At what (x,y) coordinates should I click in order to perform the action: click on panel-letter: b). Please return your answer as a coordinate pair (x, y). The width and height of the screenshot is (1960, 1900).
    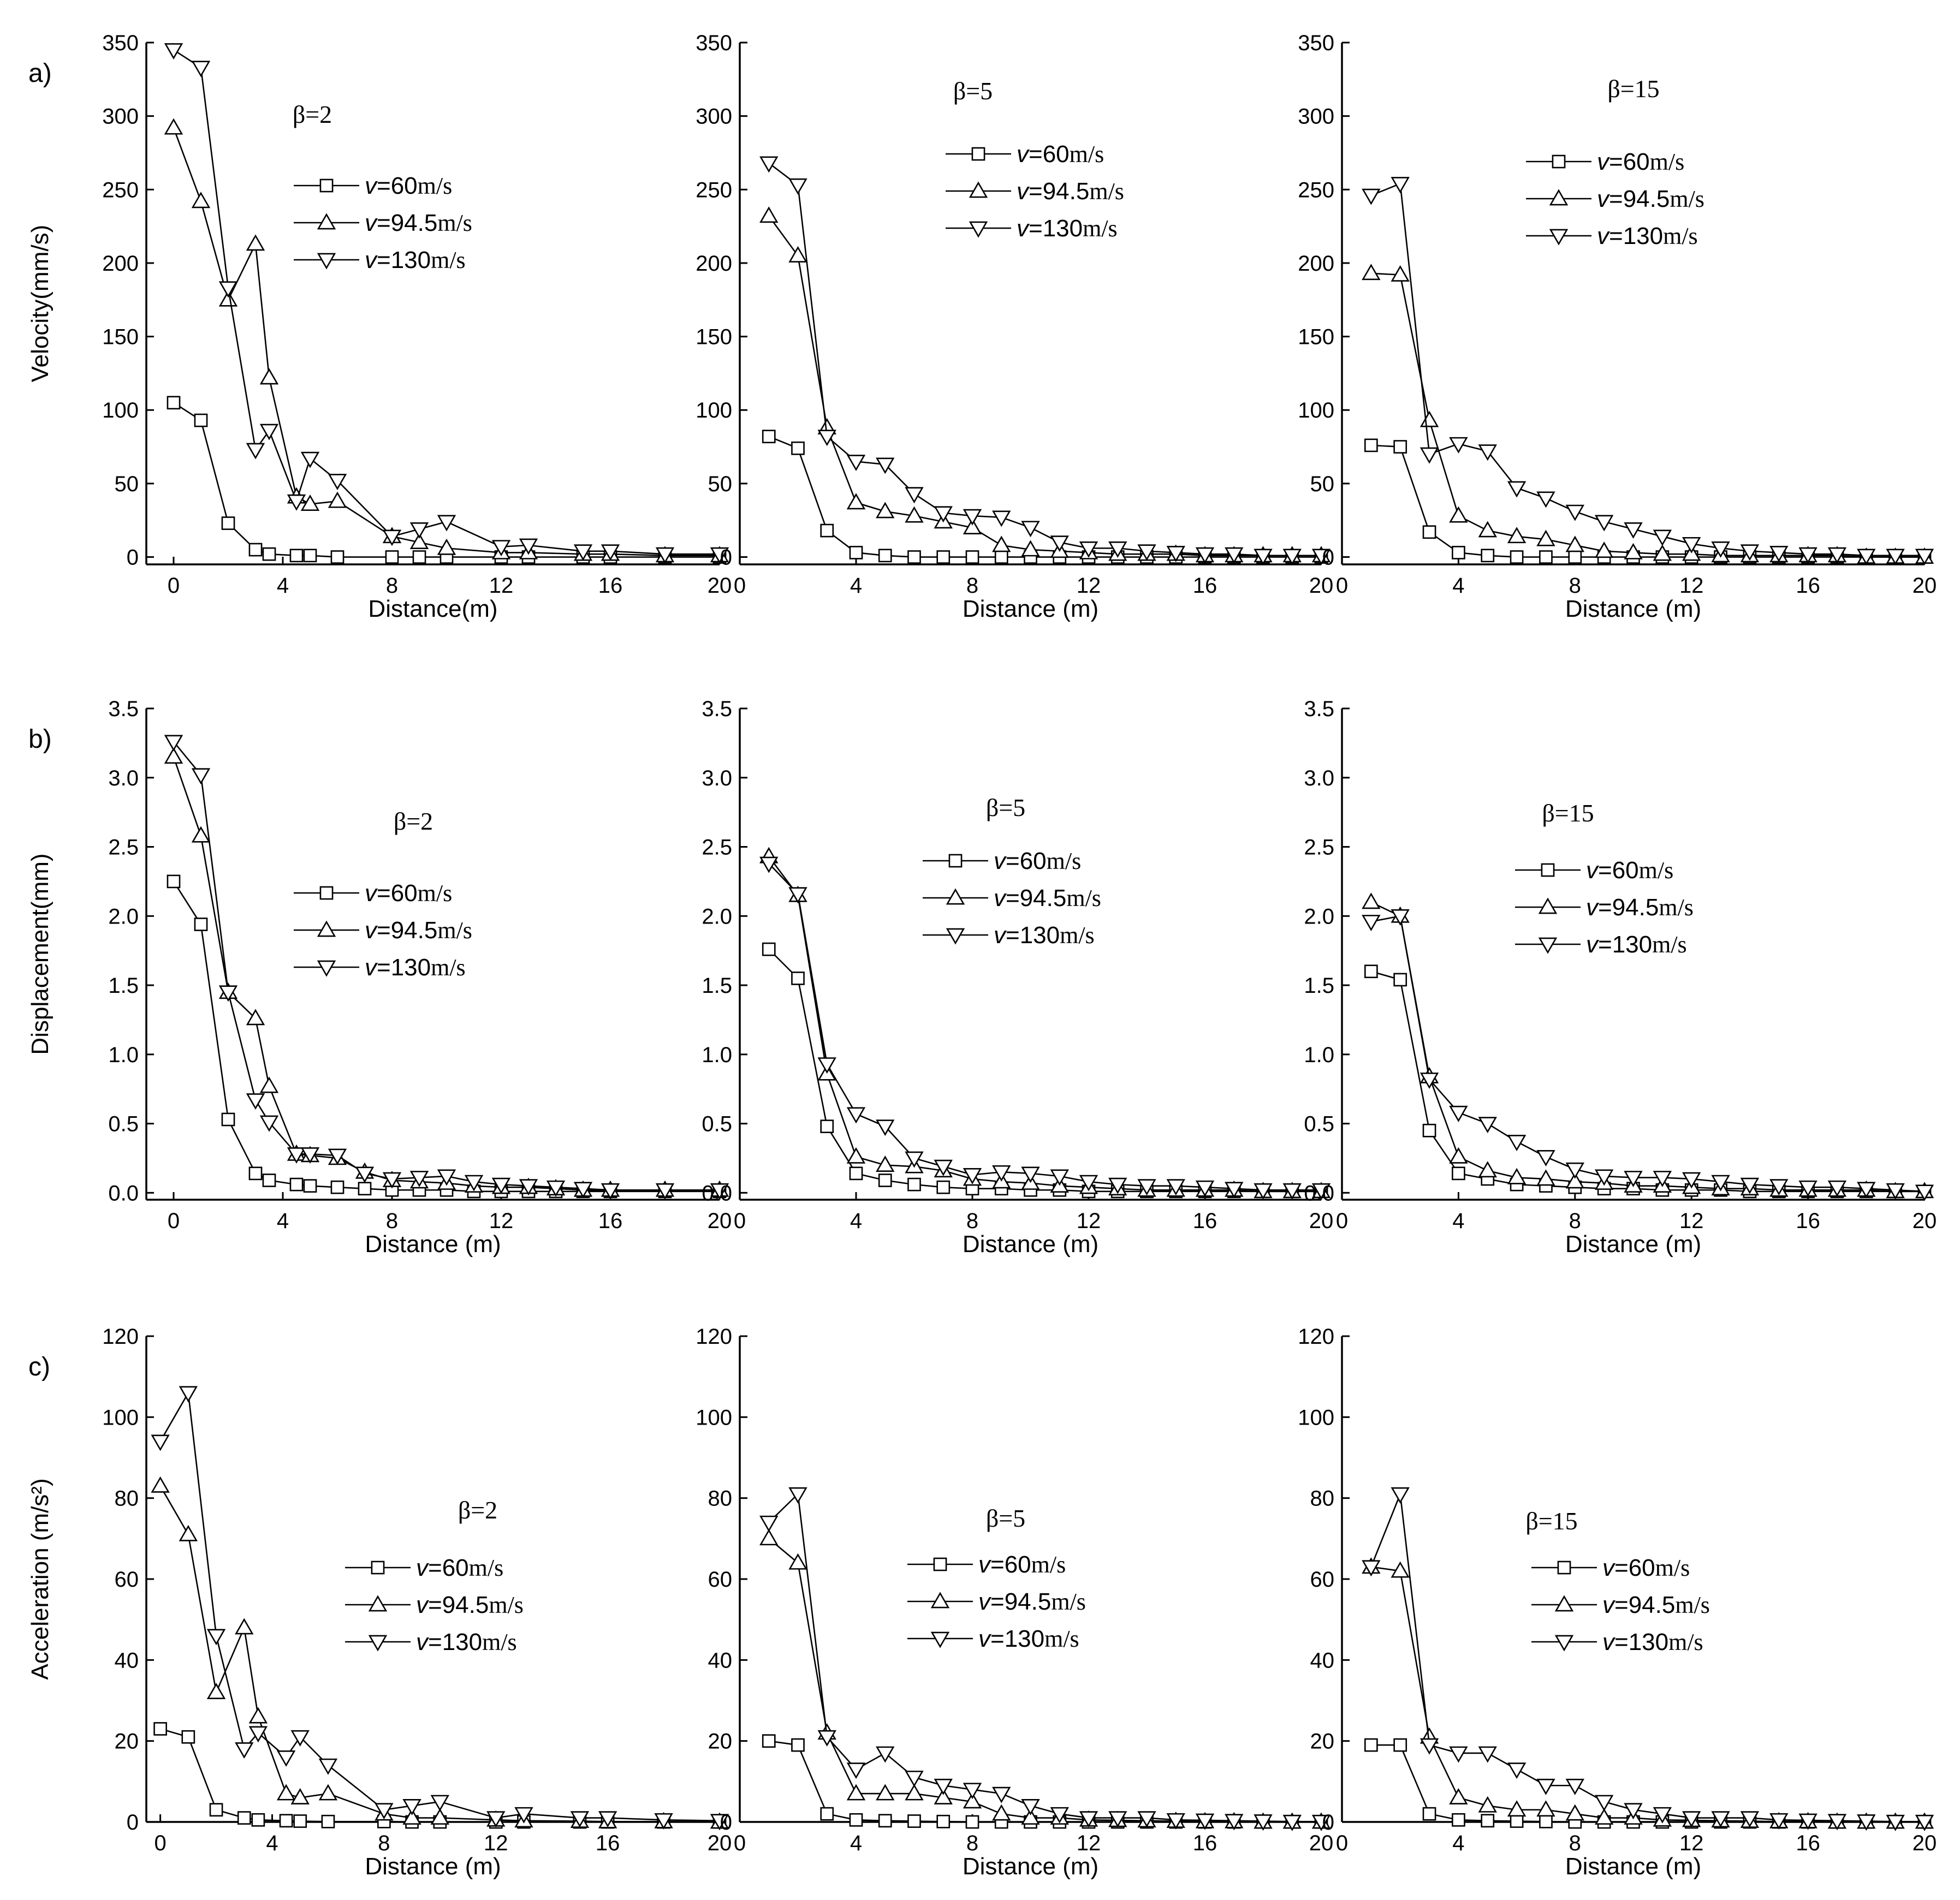
    Looking at the image, I should click on (40, 739).